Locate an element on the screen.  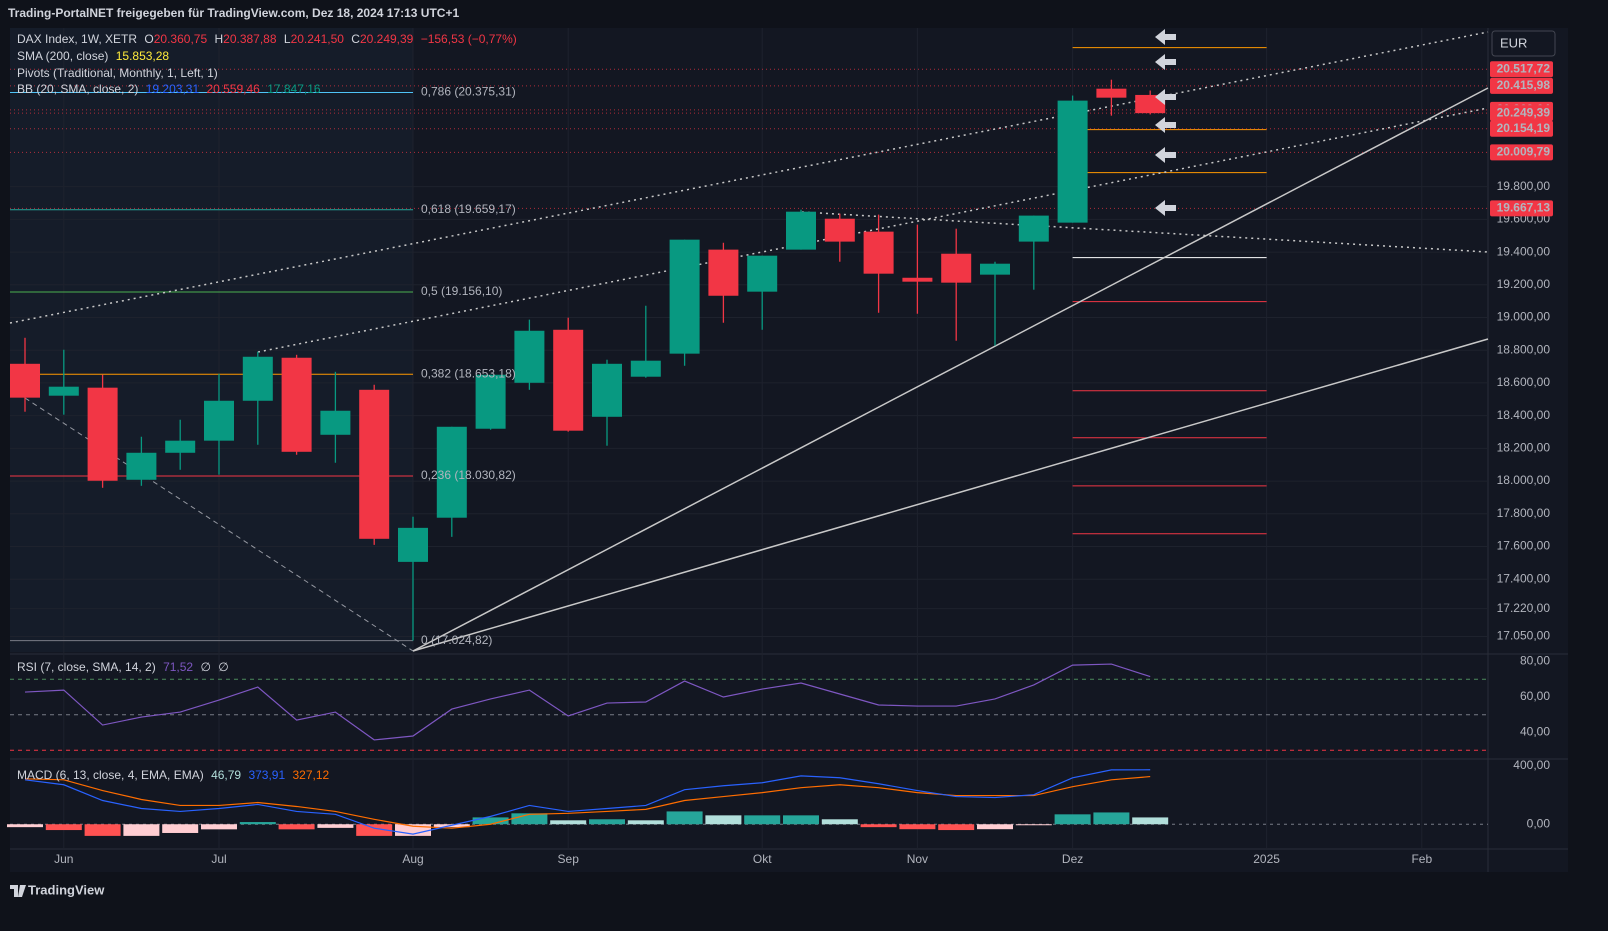
fib-label: 0,236 (18.030,82) is located at coordinates (468, 475).